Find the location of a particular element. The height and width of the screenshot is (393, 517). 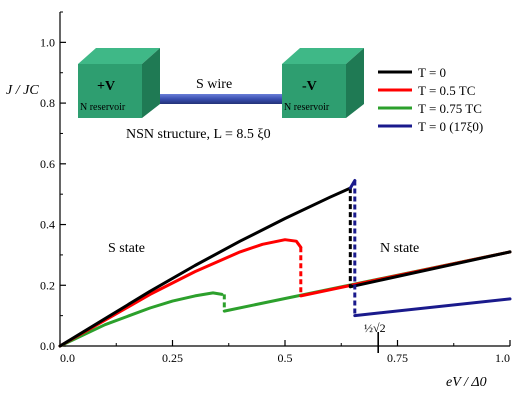

x-tick-label: 0.25 is located at coordinates (172, 358).